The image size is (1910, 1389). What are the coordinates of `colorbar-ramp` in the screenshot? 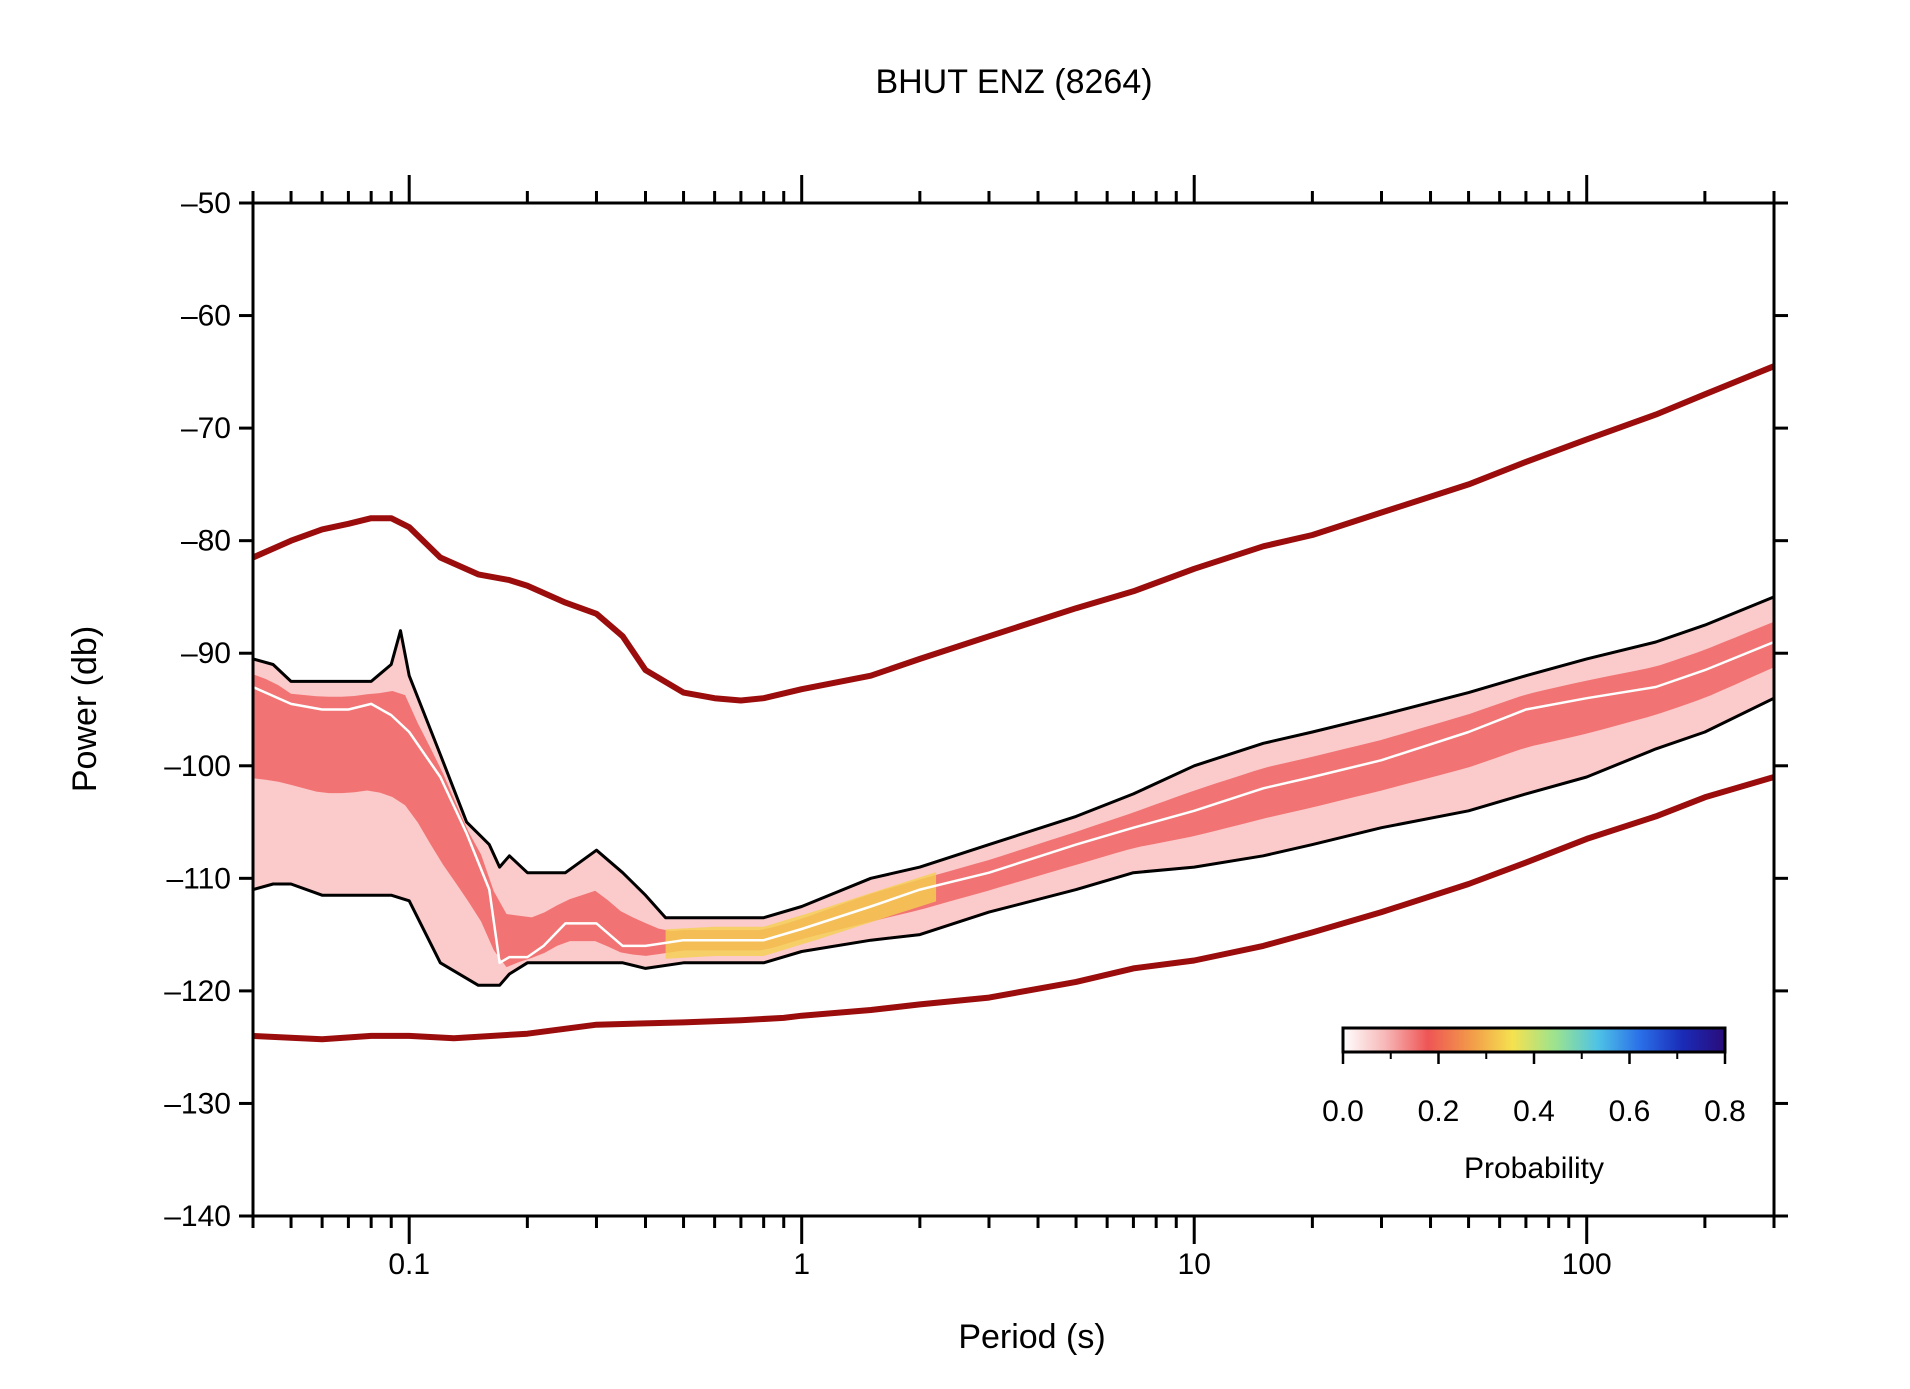 It's located at (1534, 1040).